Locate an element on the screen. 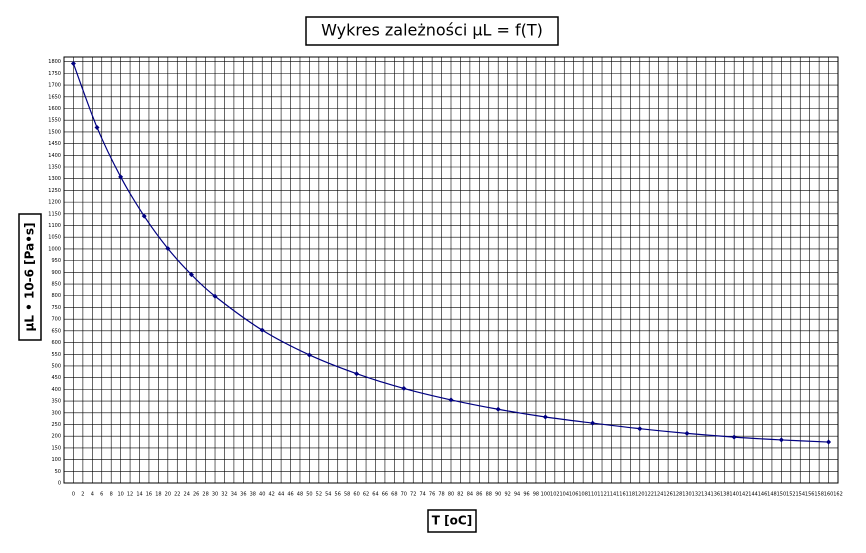 The height and width of the screenshot is (553, 866). x-tick-label: 128 is located at coordinates (678, 495).